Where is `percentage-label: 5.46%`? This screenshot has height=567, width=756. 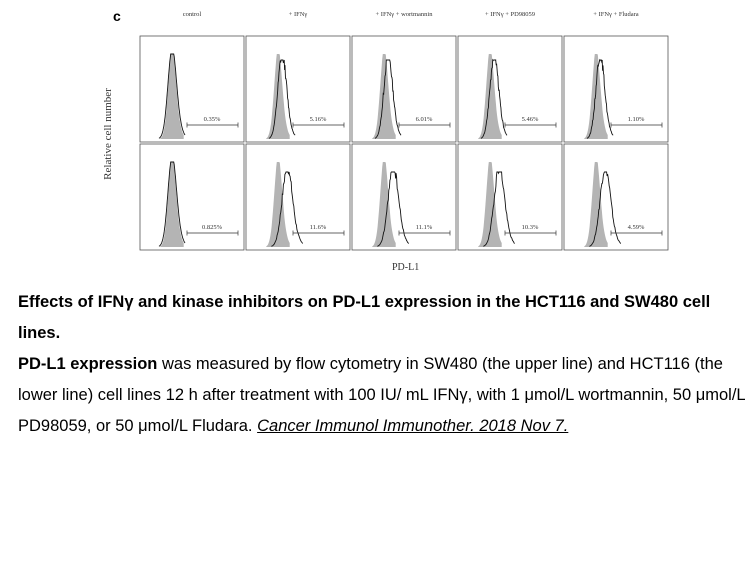 percentage-label: 5.46% is located at coordinates (530, 119).